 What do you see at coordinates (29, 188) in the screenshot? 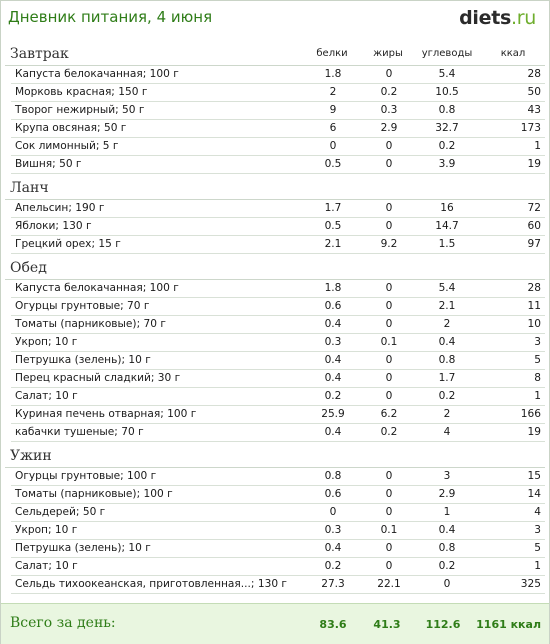
I see `section-title: Ланч` at bounding box center [29, 188].